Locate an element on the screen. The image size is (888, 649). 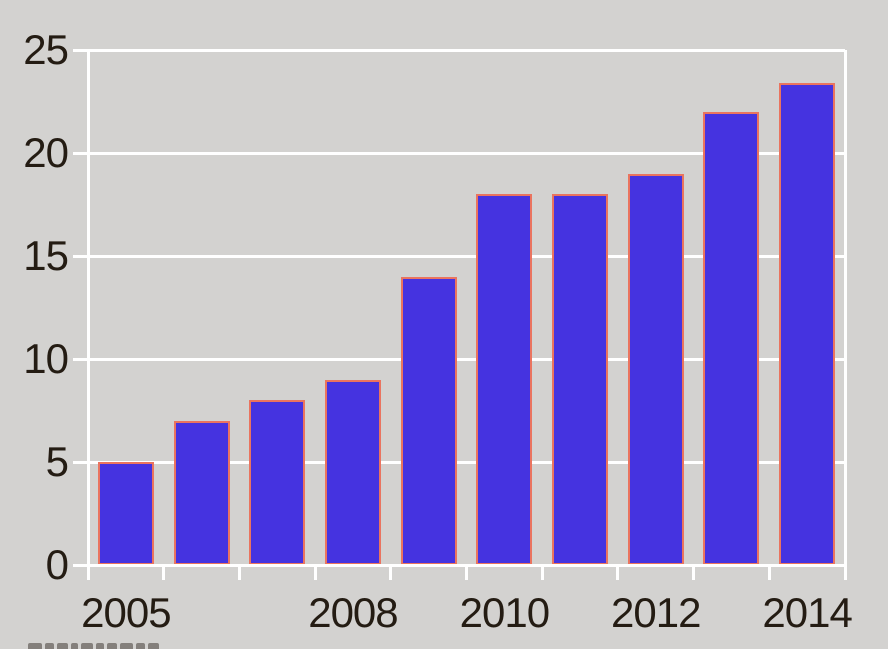
bar-2007 is located at coordinates (277, 482).